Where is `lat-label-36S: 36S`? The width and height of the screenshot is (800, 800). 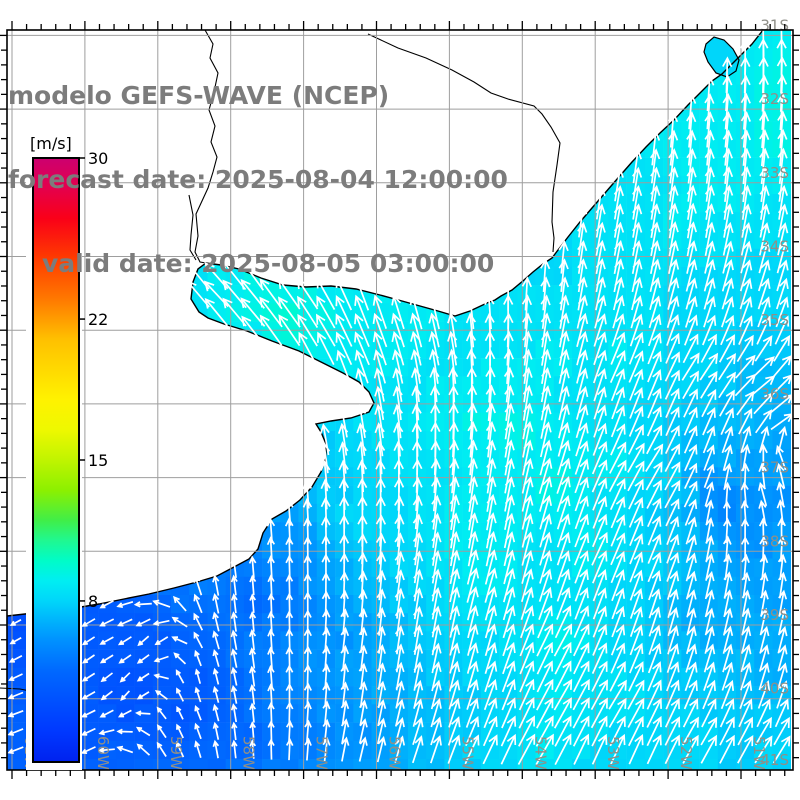
lat-label-36S: 36S is located at coordinates (774, 394).